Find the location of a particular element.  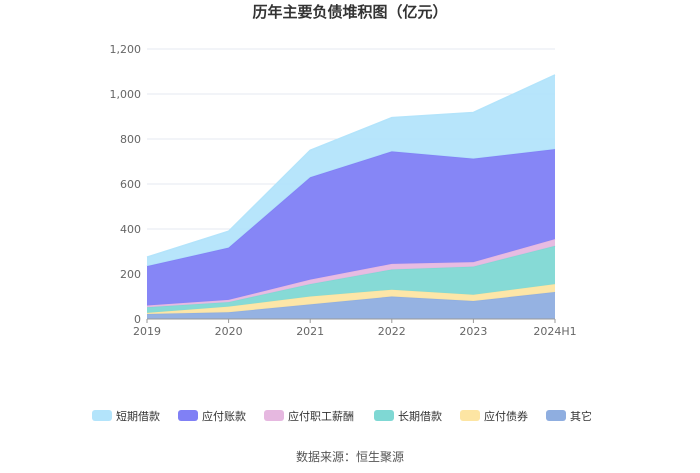

legend-label: 长期借款 is located at coordinates (420, 416).